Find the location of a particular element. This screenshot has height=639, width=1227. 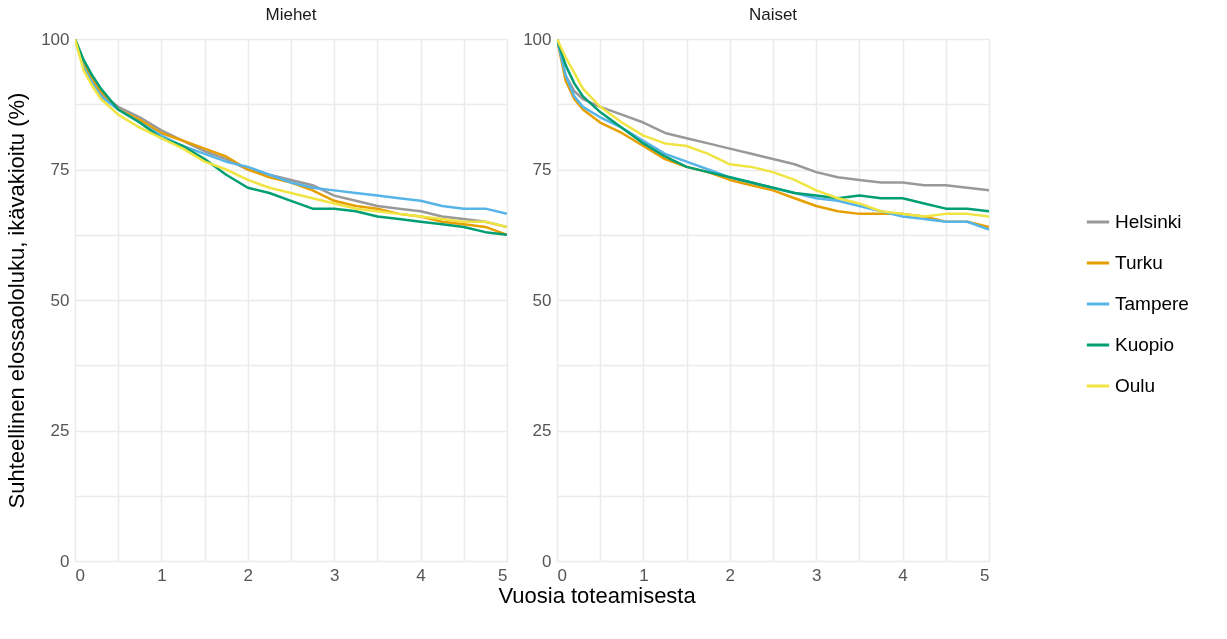

chart-title: Miehet is located at coordinates (291, 14).